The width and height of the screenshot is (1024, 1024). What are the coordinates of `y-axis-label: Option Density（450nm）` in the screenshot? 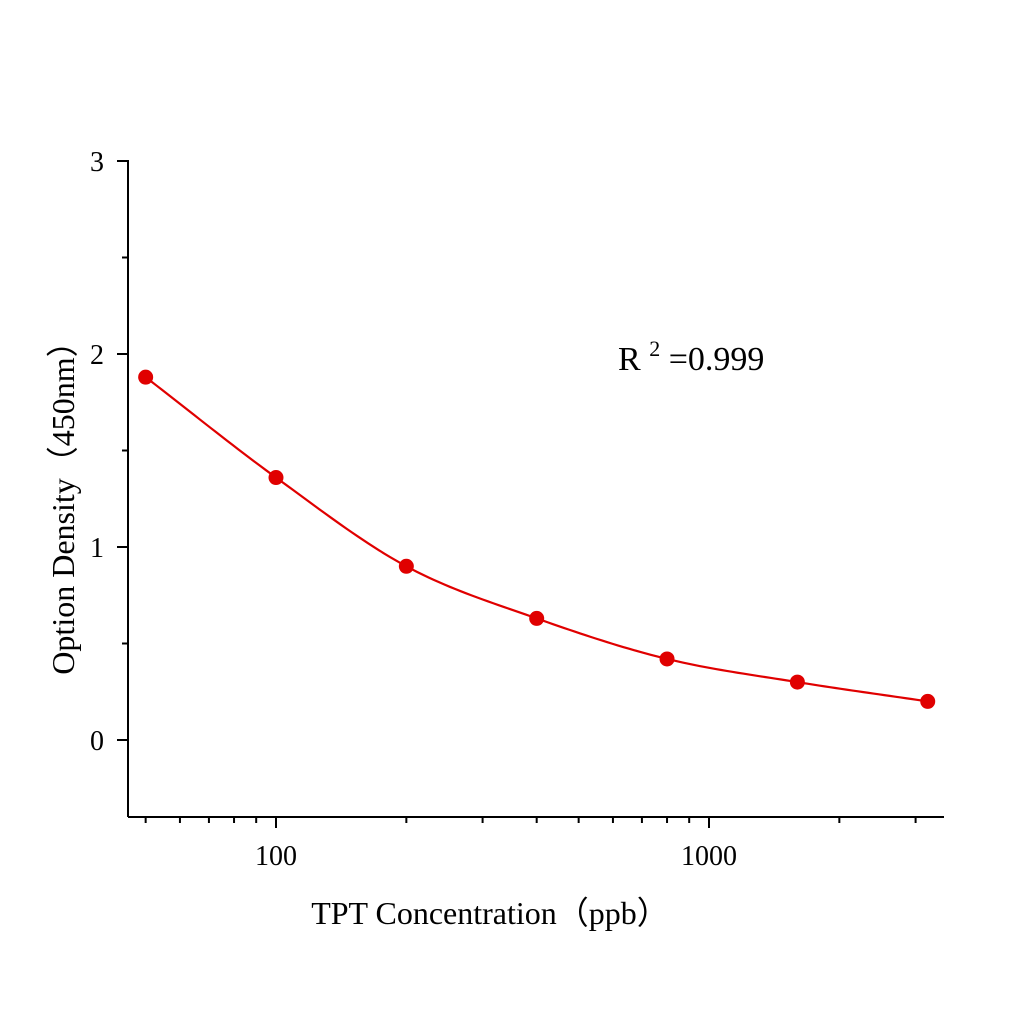 It's located at (63, 499).